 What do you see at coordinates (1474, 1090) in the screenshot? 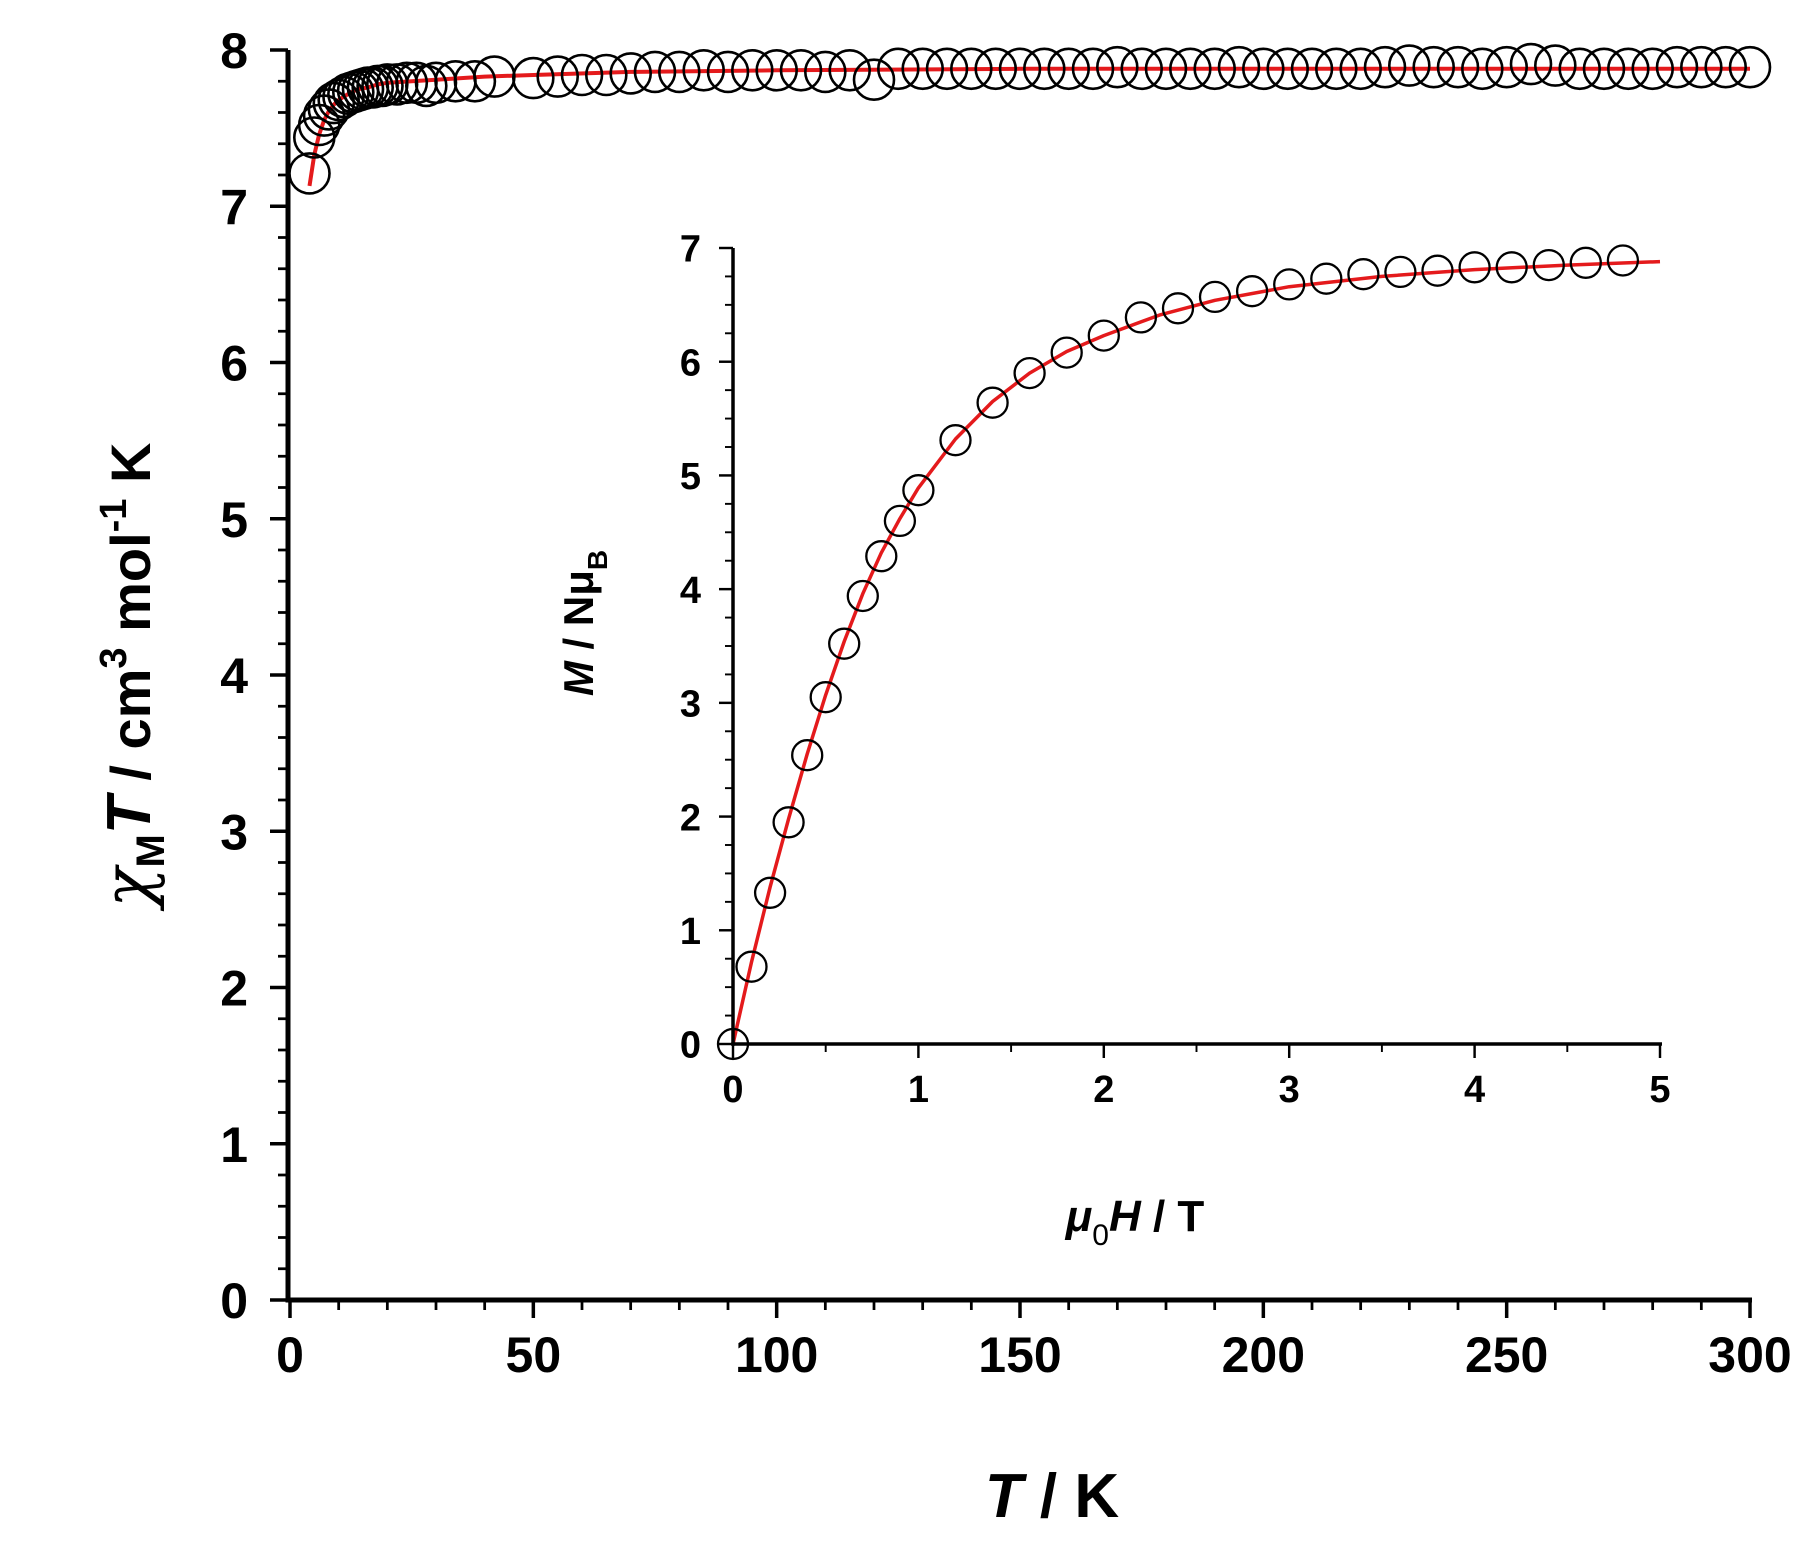
I see `inset-x-tick-label: 4` at bounding box center [1474, 1090].